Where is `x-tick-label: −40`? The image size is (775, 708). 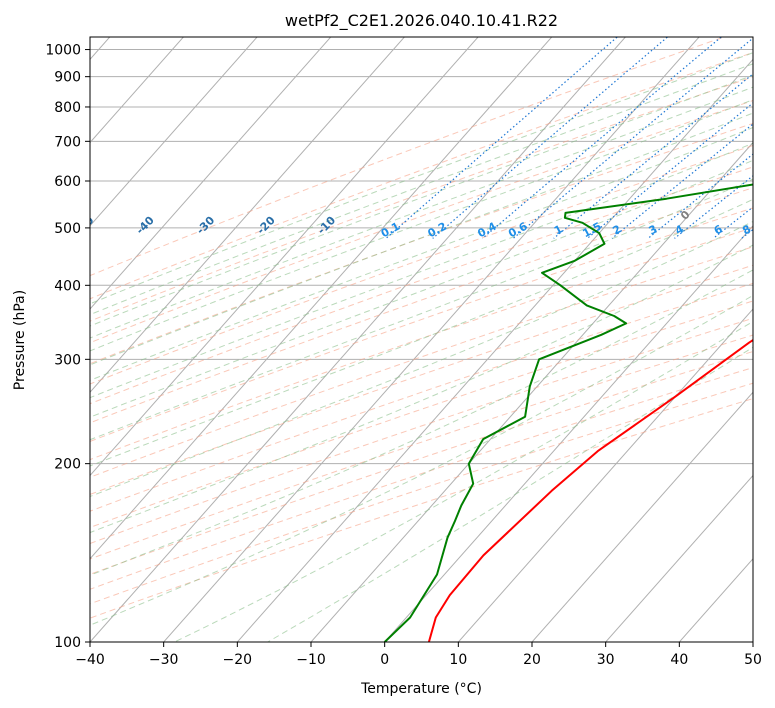
x-tick-label: −40 is located at coordinates (90, 660).